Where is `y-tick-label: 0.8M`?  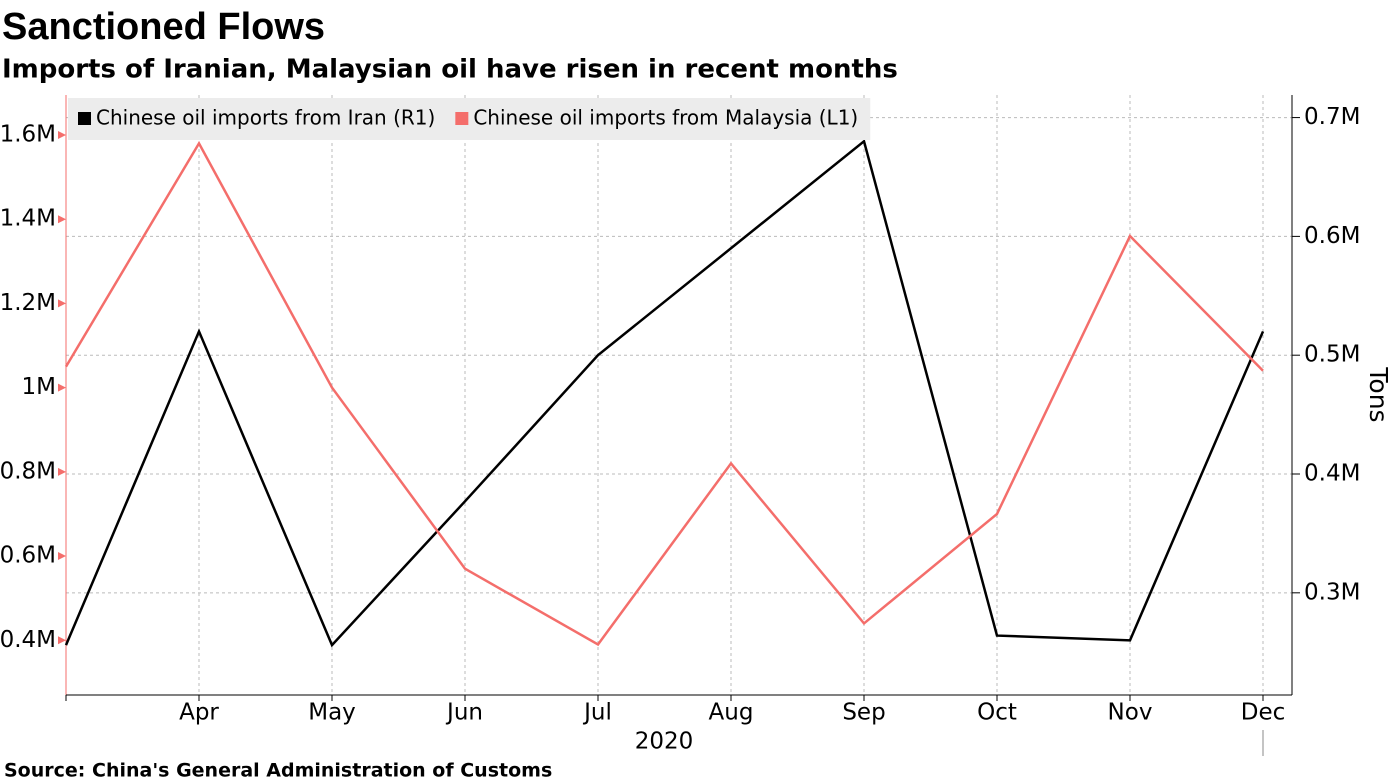
y-tick-label: 0.8M is located at coordinates (28, 471).